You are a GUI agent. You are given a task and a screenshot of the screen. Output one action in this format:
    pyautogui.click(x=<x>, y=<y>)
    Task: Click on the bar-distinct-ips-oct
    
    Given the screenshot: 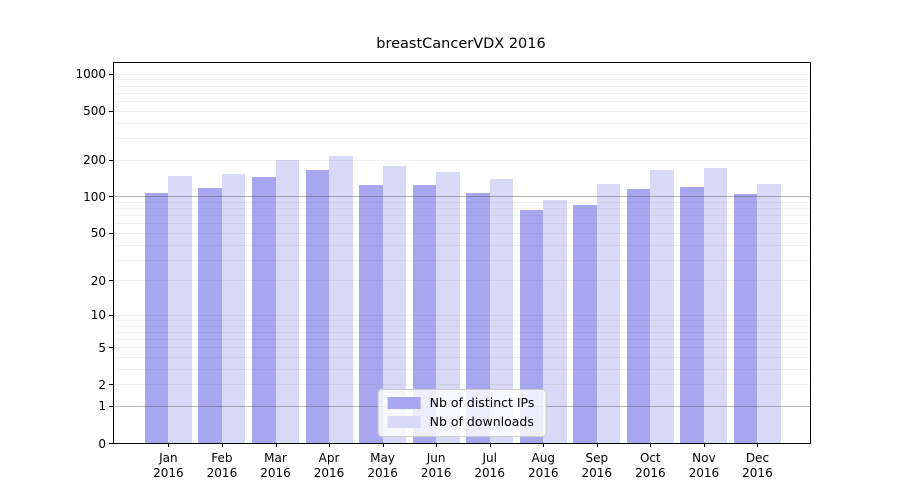 What is the action you would take?
    pyautogui.click(x=638, y=315)
    